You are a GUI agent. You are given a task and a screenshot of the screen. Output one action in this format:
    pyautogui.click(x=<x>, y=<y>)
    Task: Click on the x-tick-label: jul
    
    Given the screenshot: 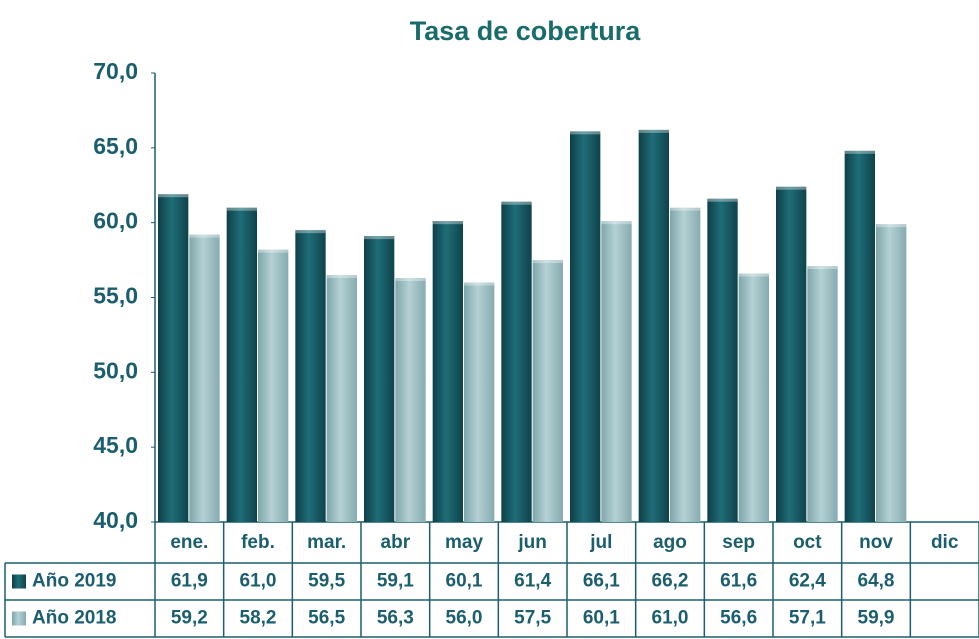 What is the action you would take?
    pyautogui.click(x=600, y=542)
    